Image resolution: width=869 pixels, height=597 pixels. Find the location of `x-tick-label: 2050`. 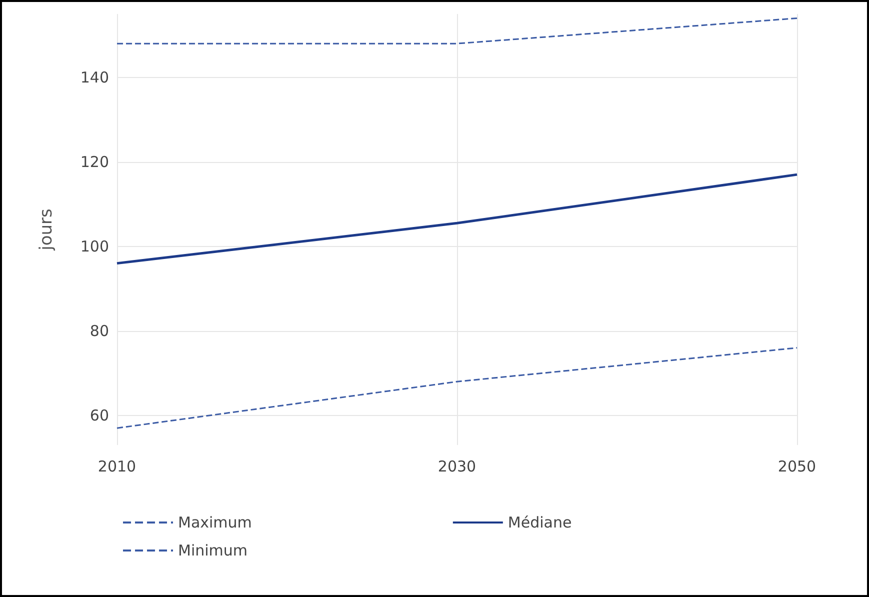

x-tick-label: 2050 is located at coordinates (797, 467).